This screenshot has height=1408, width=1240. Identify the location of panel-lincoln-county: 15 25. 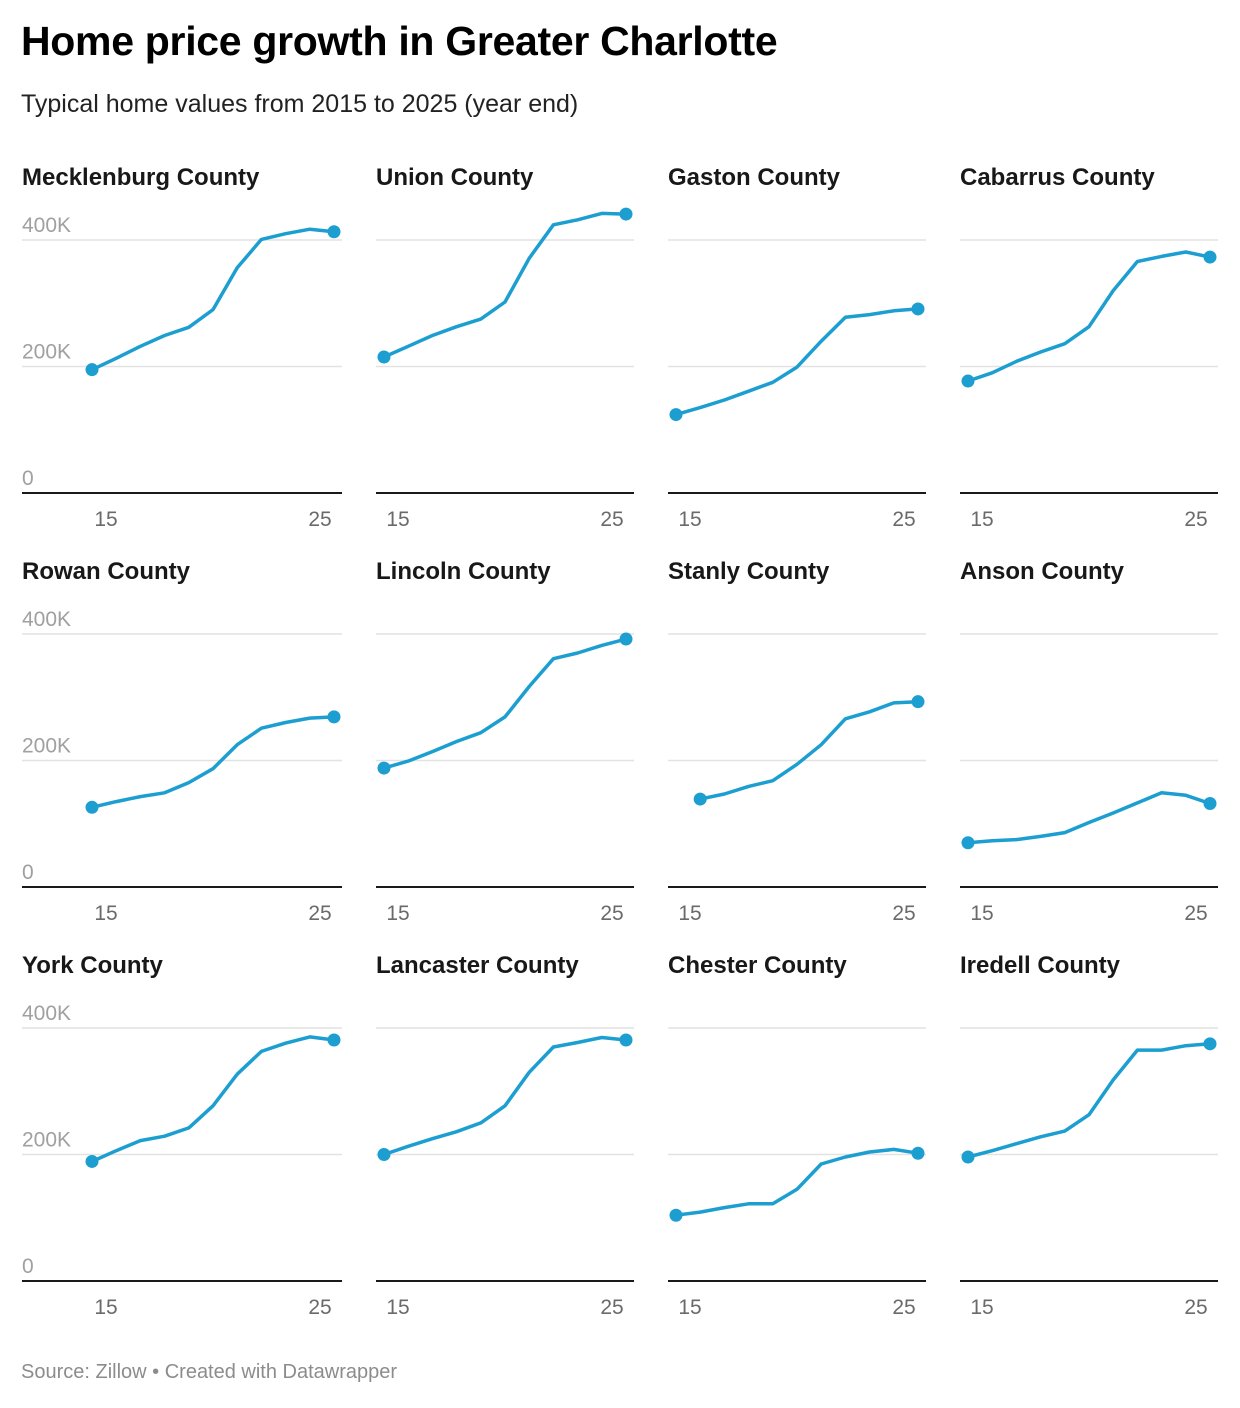
(505, 778).